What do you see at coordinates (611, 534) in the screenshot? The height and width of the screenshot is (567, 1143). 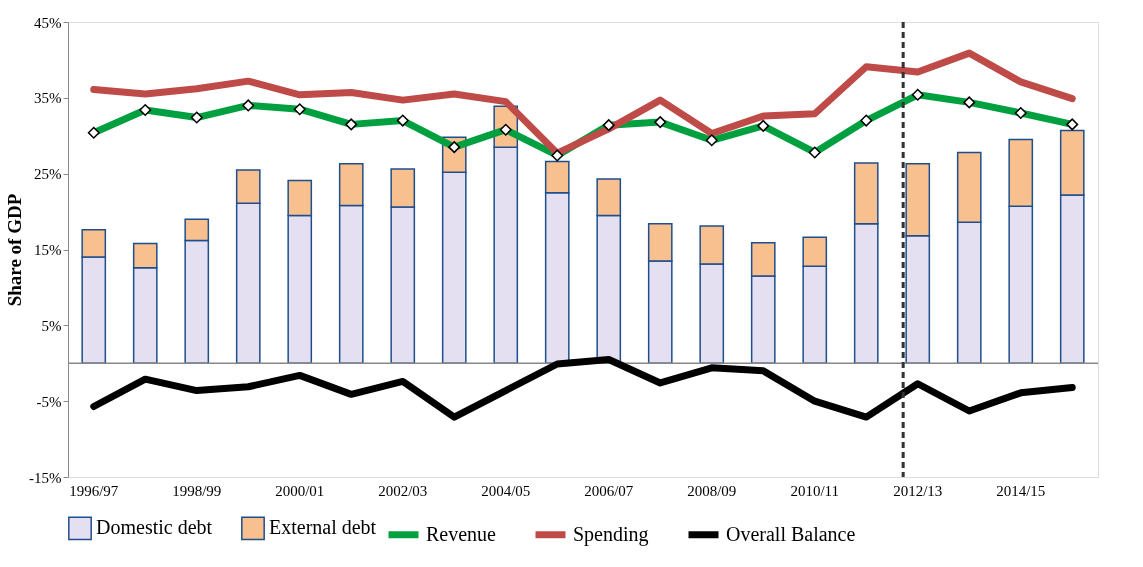 I see `legend-label: Spending` at bounding box center [611, 534].